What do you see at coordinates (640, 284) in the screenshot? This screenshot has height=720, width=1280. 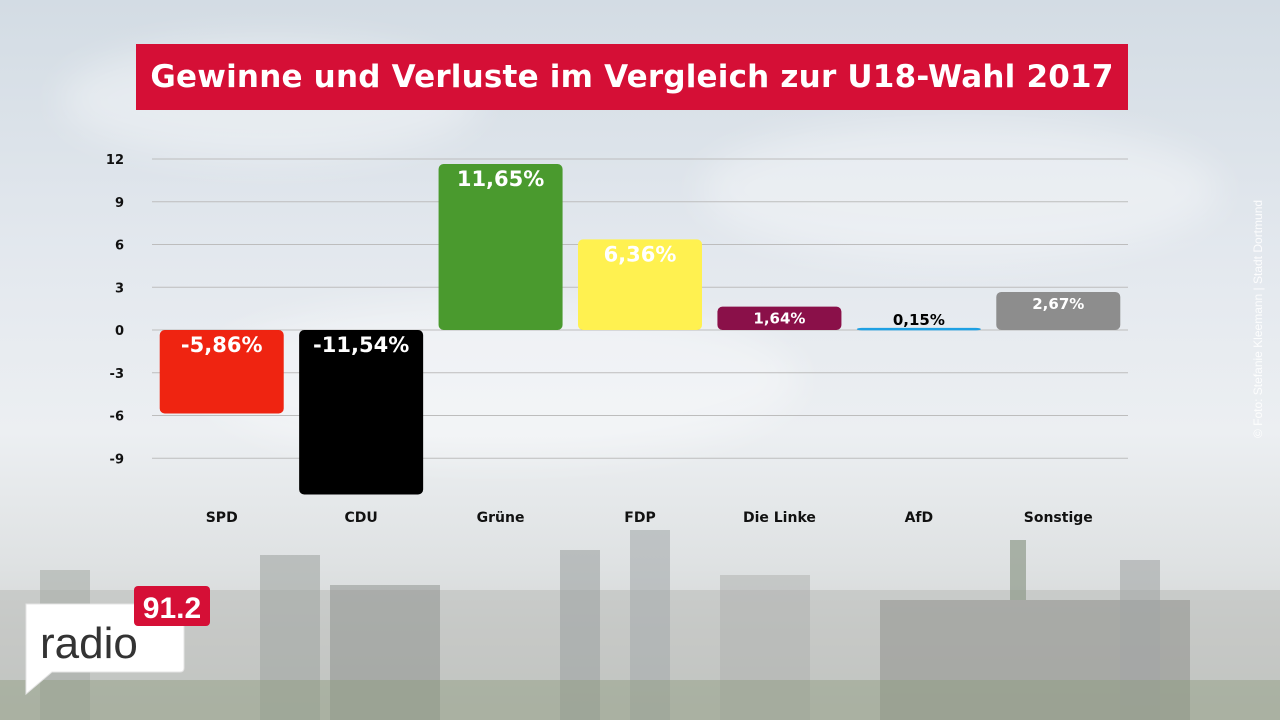 I see `bar-fdp` at bounding box center [640, 284].